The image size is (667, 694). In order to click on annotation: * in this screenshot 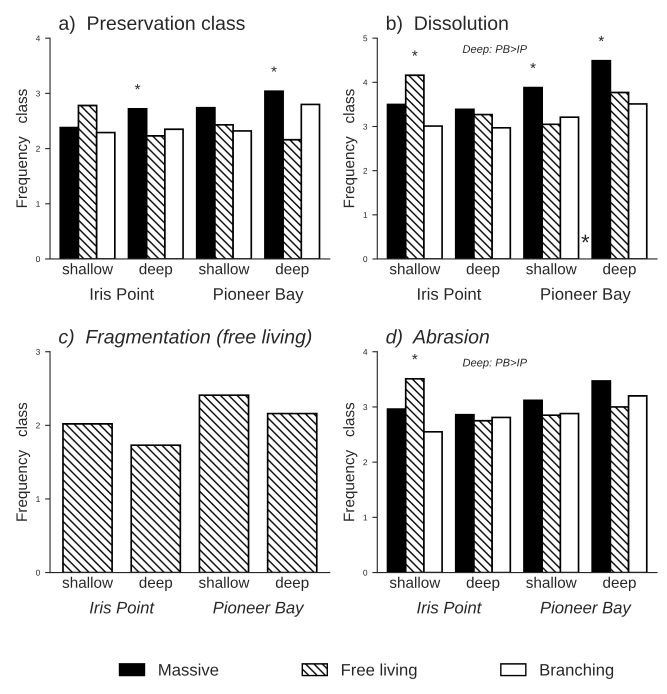, I will do `click(585, 238)`.